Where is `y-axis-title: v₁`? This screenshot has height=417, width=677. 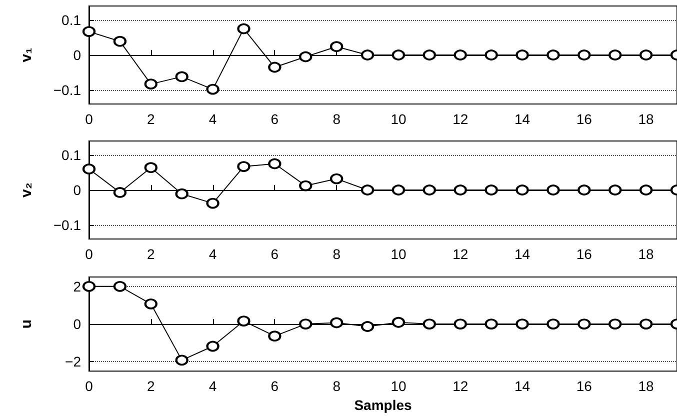 y-axis-title: v₁ is located at coordinates (26, 55).